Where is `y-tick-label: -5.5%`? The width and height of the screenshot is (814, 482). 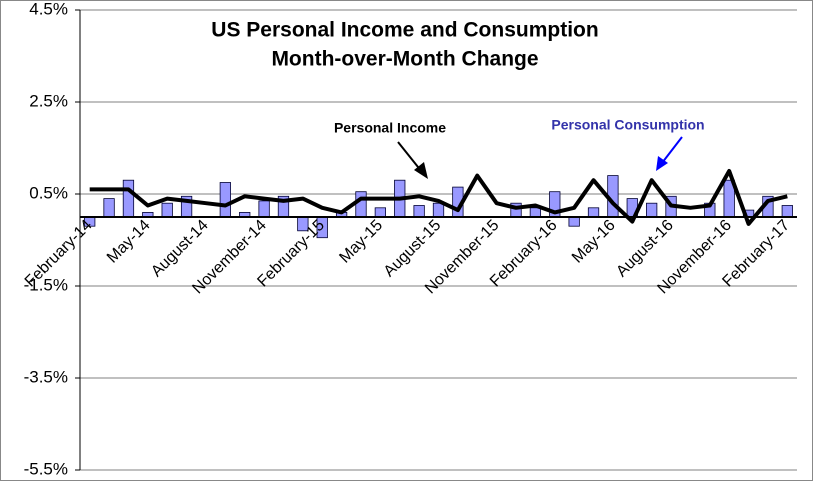
y-tick-label: -5.5% is located at coordinates (46, 468).